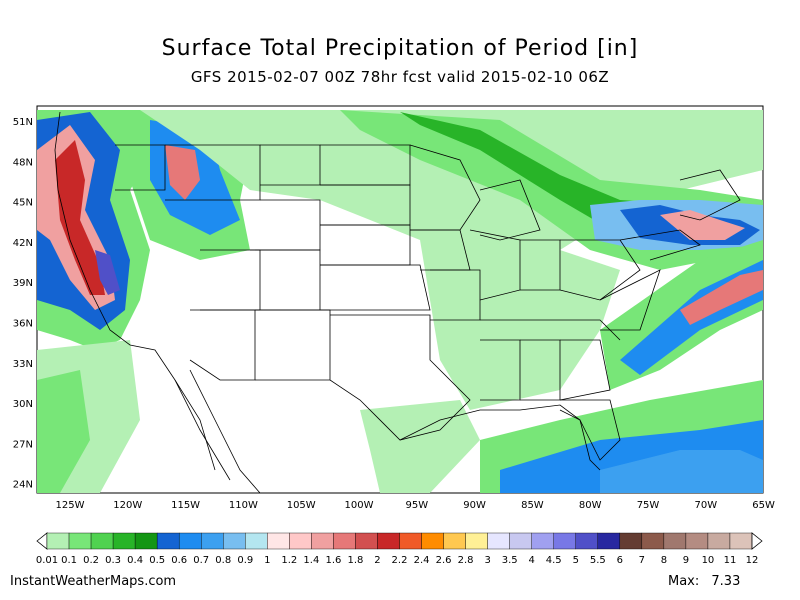 The image size is (800, 600). What do you see at coordinates (377, 560) in the screenshot?
I see `colorbar-label: 2` at bounding box center [377, 560].